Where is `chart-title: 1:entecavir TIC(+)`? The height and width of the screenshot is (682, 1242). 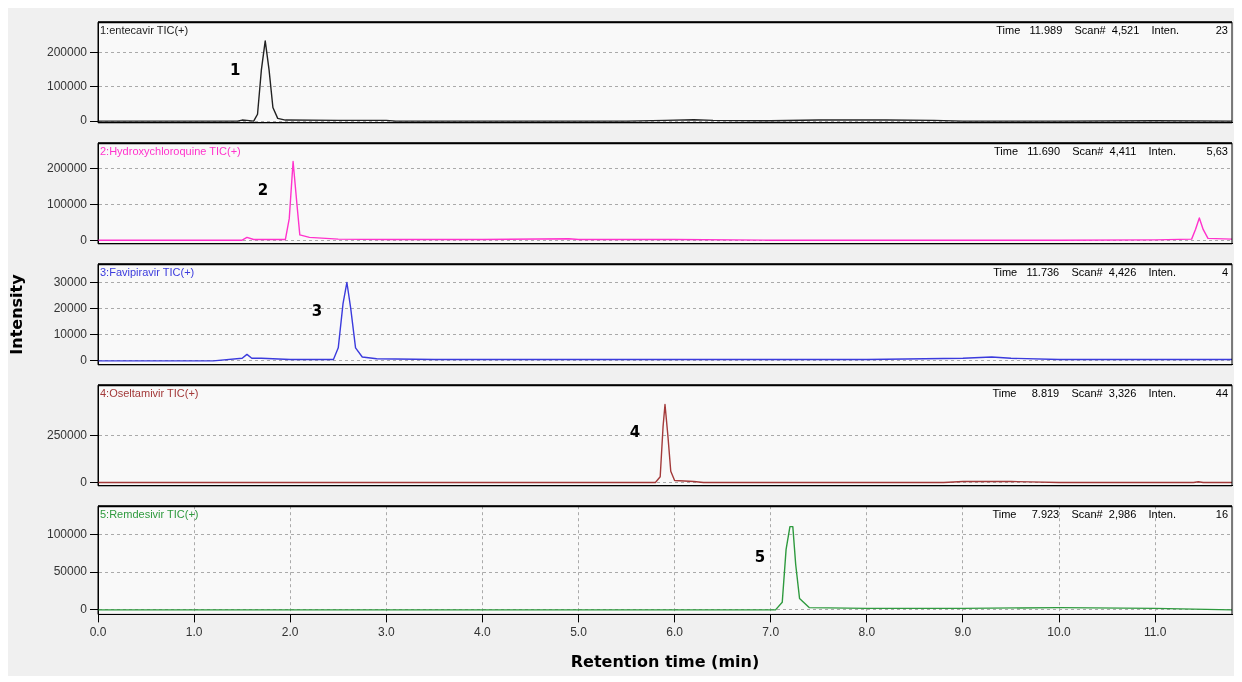 chart-title: 1:entecavir TIC(+) is located at coordinates (144, 29).